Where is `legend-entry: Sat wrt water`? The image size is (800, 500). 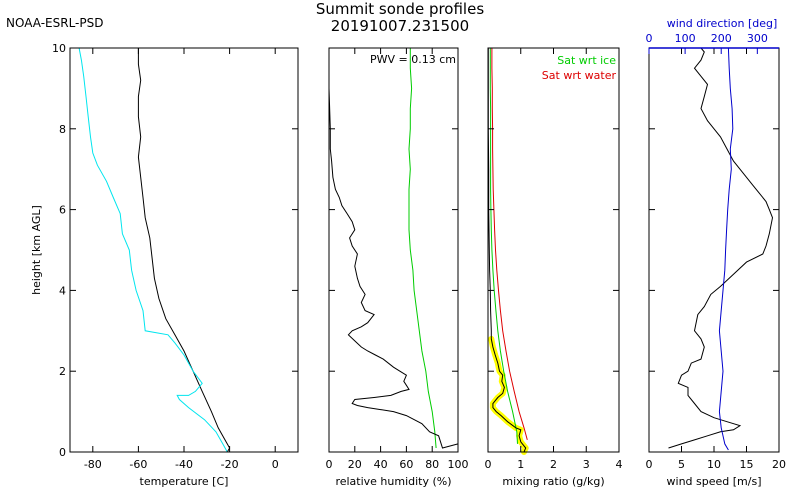
legend-entry: Sat wrt water is located at coordinates (579, 75).